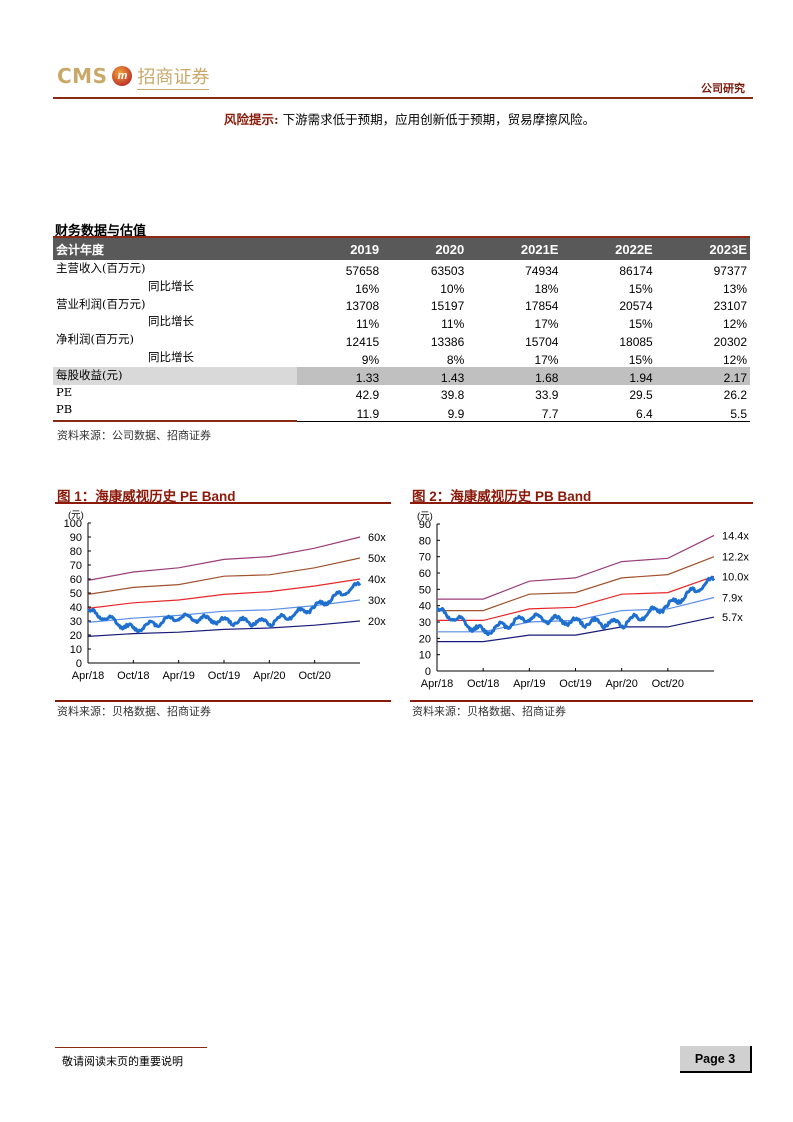 Image resolution: width=793 pixels, height=1122 pixels. What do you see at coordinates (425, 412) in the screenshot?
I see `table-cell: 9.9` at bounding box center [425, 412].